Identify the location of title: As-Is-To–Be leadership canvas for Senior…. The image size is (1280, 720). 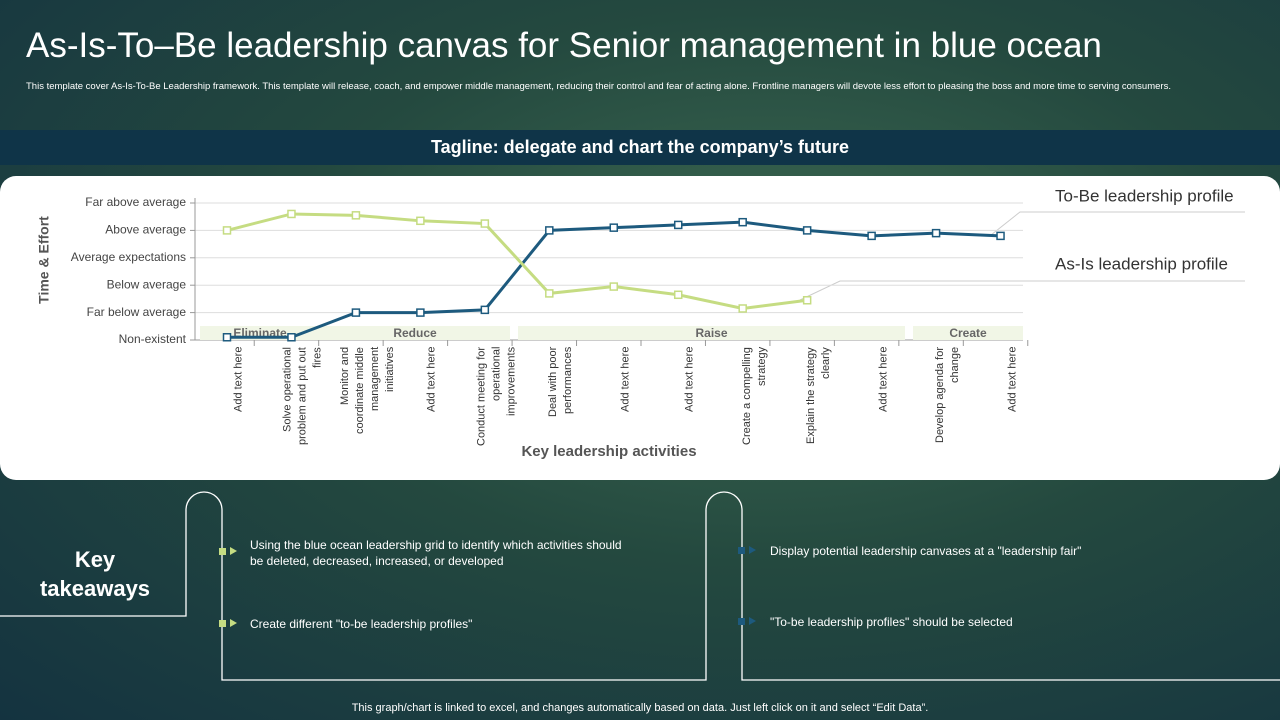
(564, 45).